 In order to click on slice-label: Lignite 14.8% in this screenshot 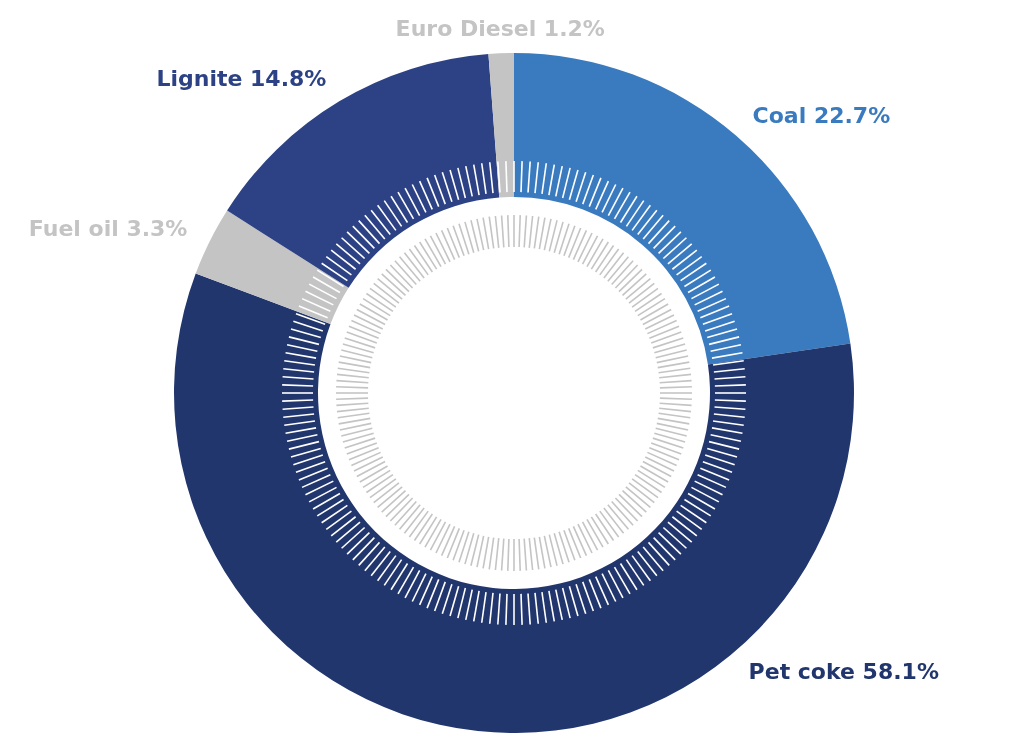, I will do `click(241, 78)`.